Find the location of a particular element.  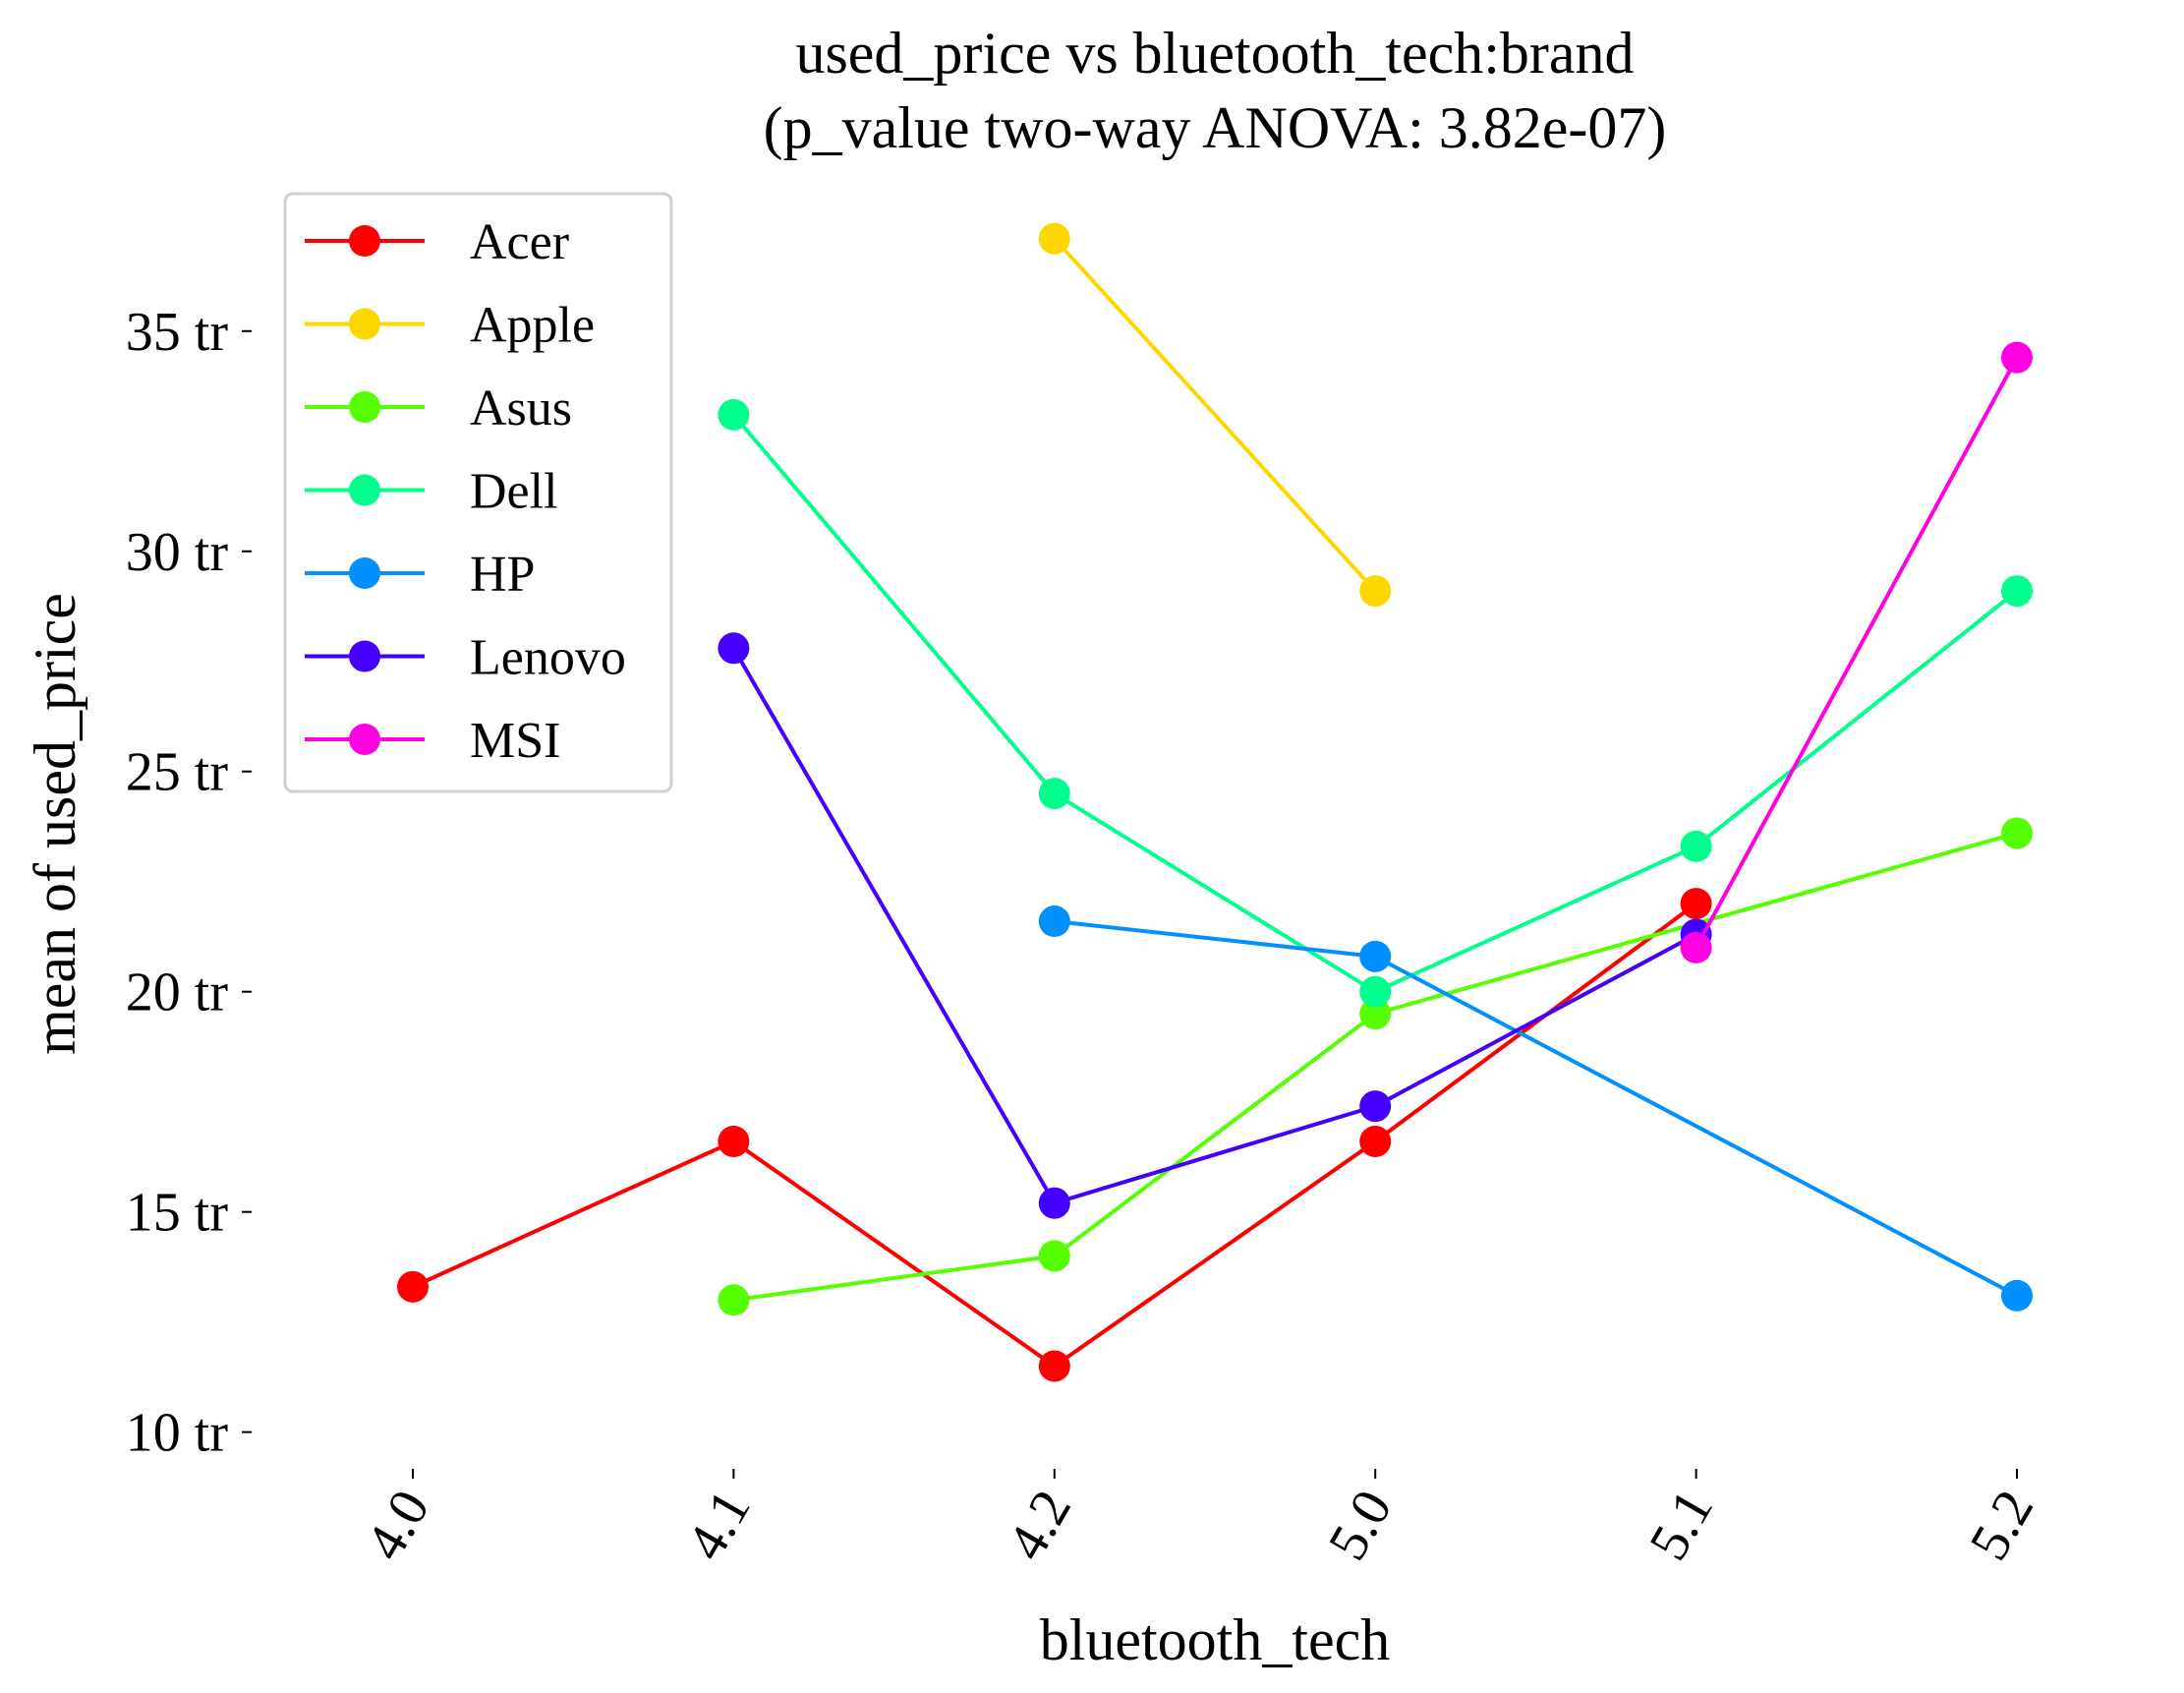

legend-box is located at coordinates (478, 492).